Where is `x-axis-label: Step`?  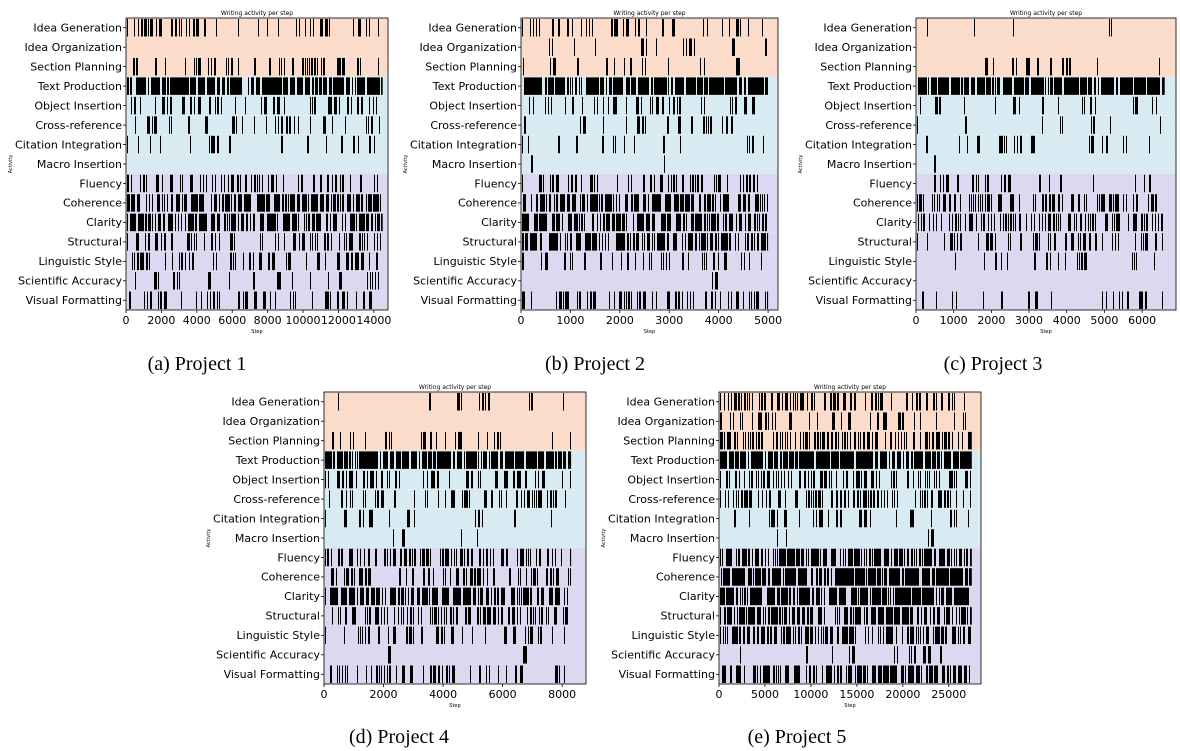 x-axis-label: Step is located at coordinates (454, 706).